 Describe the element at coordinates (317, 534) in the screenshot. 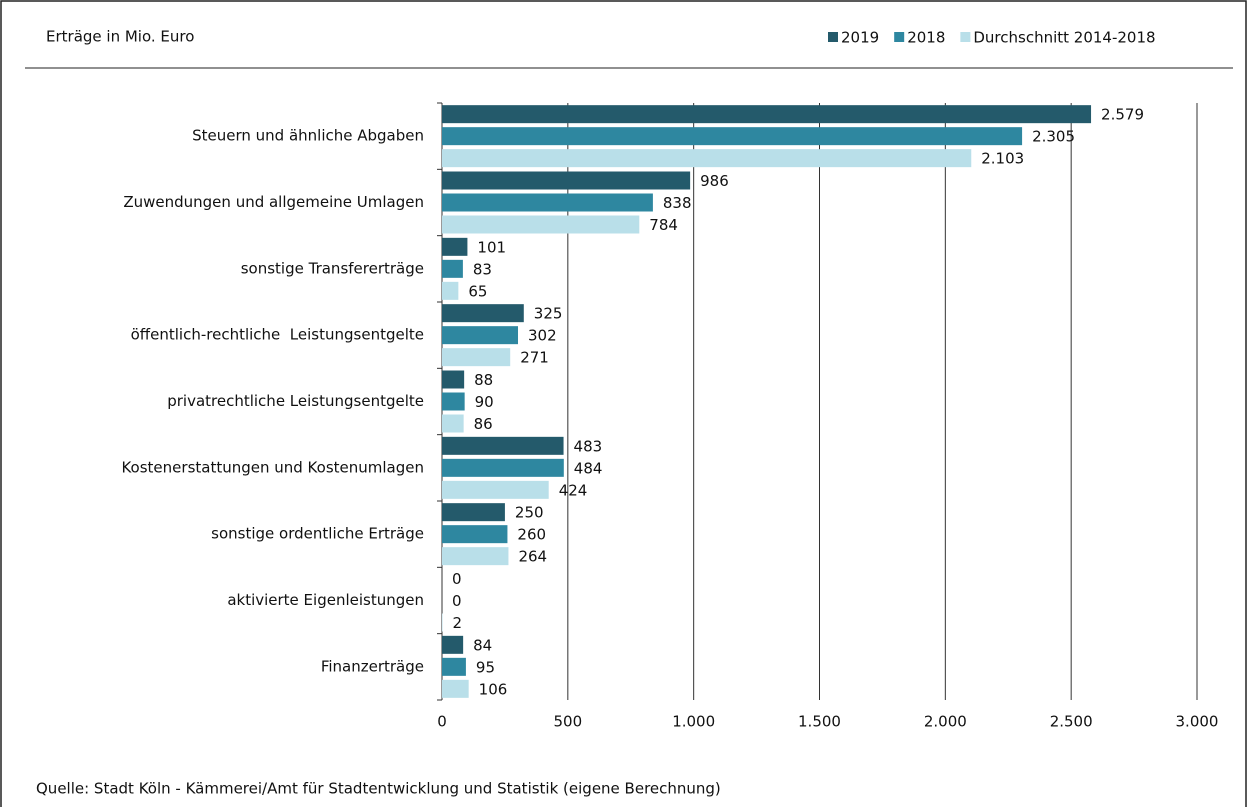

I see `category-label: sonstige ordentliche Erträge` at that location.